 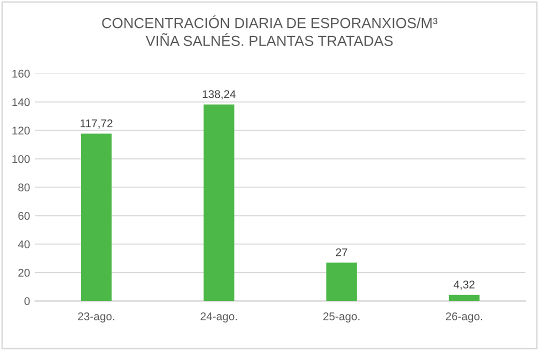 What do you see at coordinates (219, 95) in the screenshot?
I see `data-label: 138,24` at bounding box center [219, 95].